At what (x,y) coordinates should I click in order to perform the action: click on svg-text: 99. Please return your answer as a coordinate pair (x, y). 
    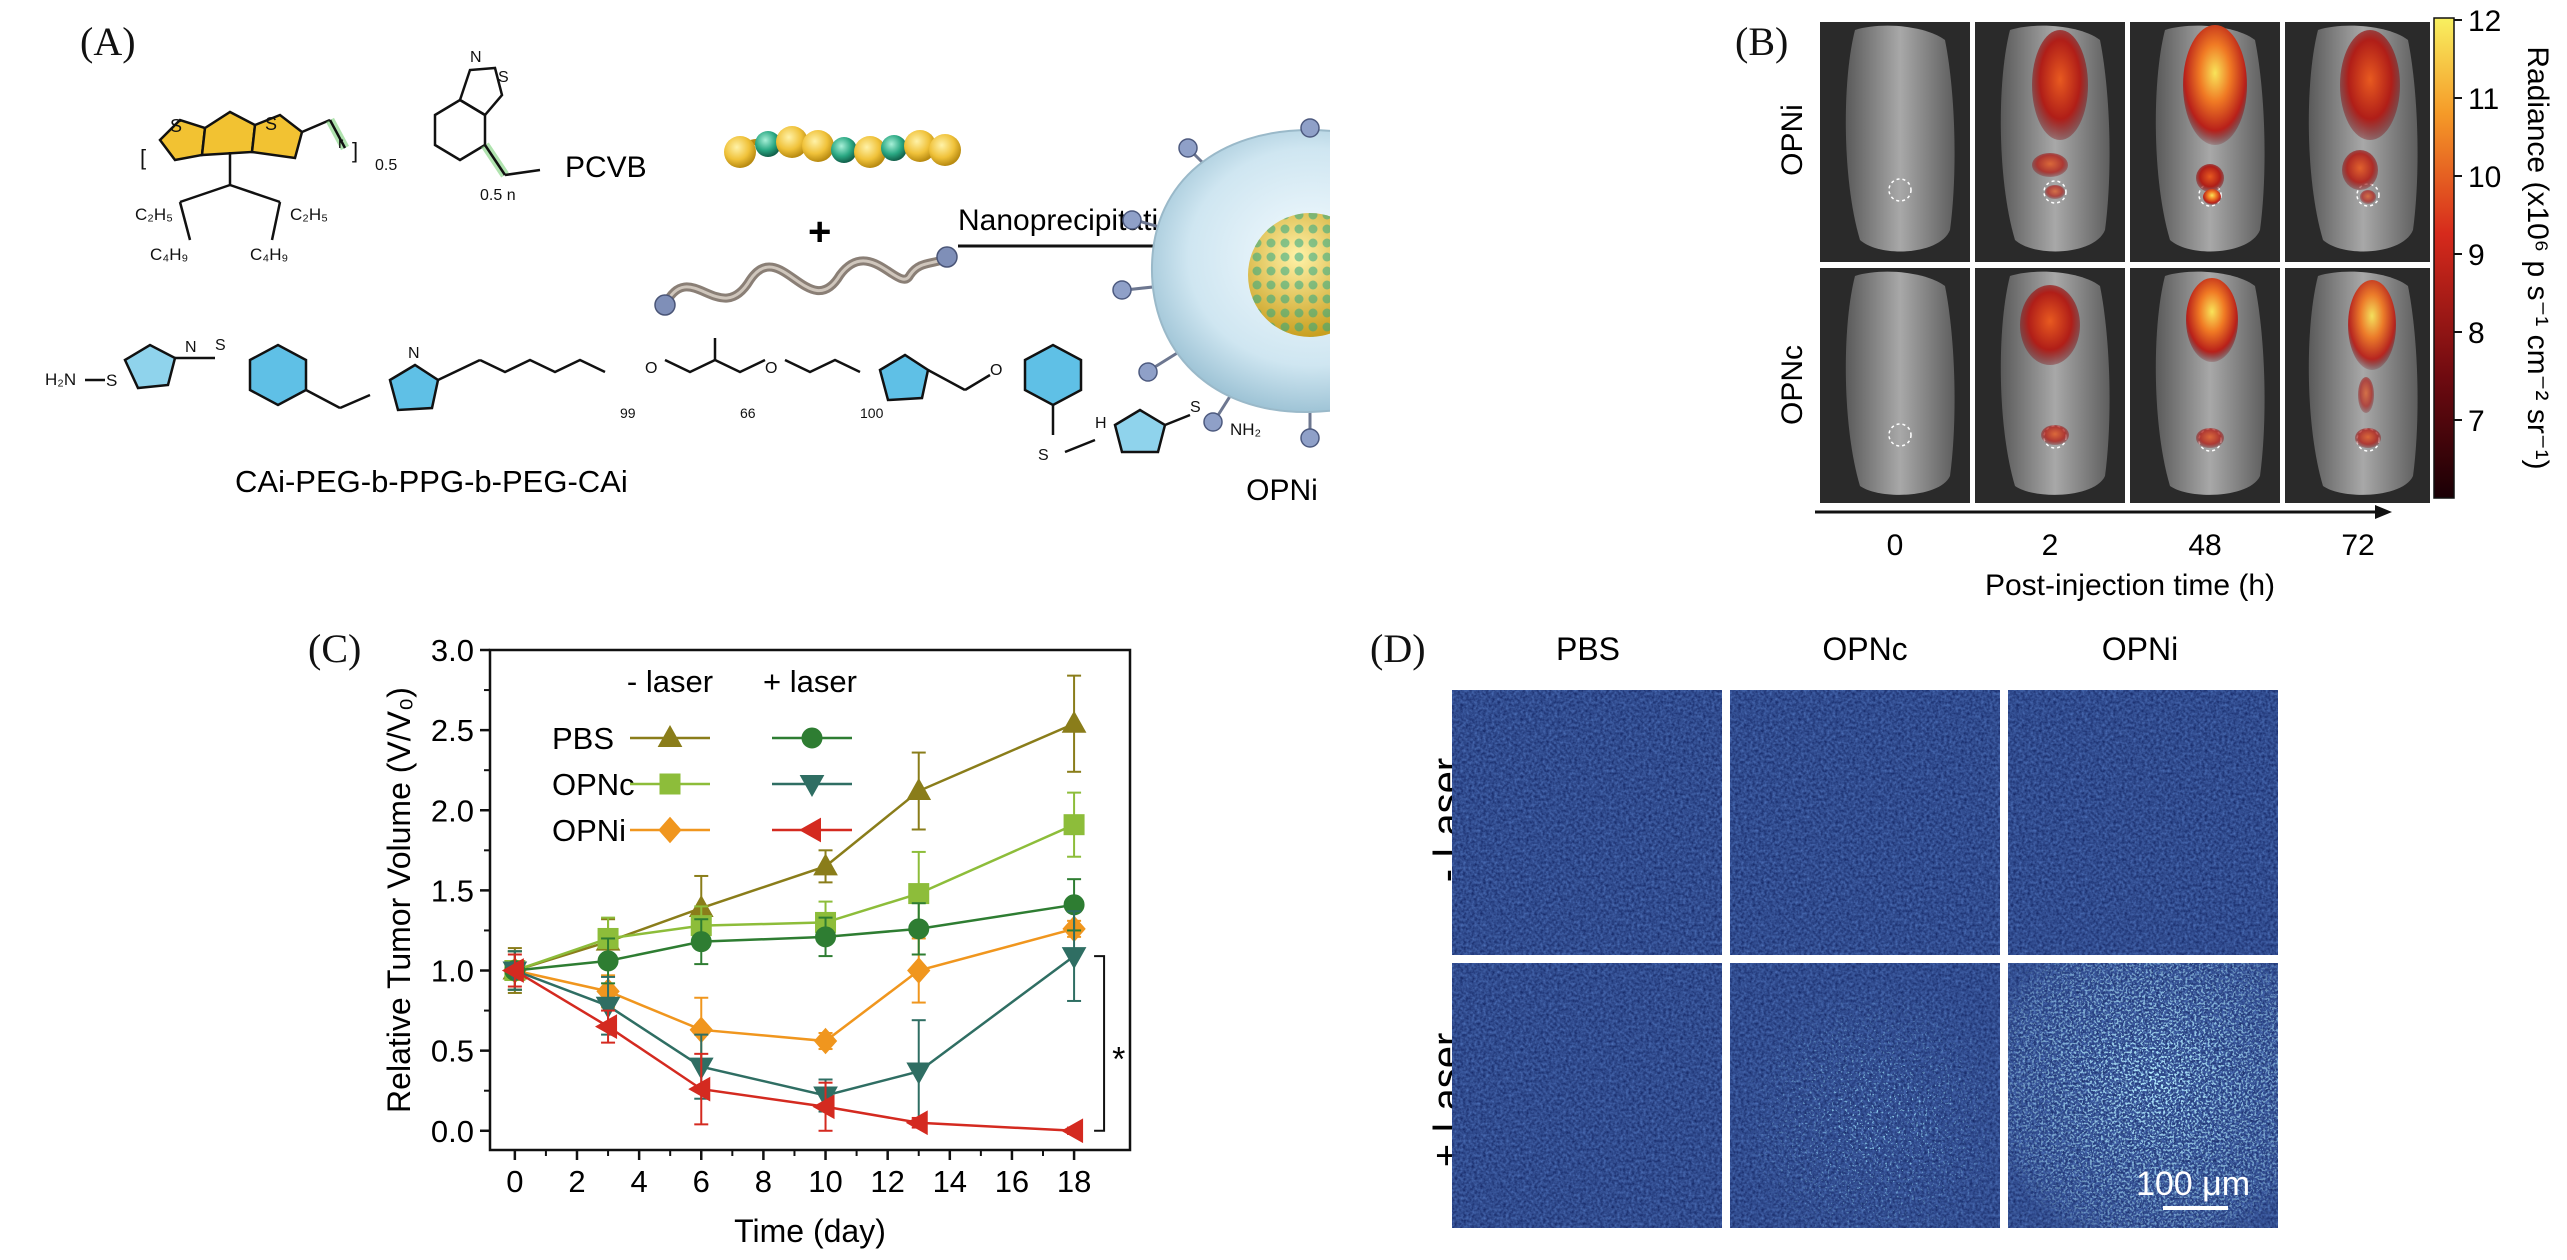
    Looking at the image, I should click on (628, 413).